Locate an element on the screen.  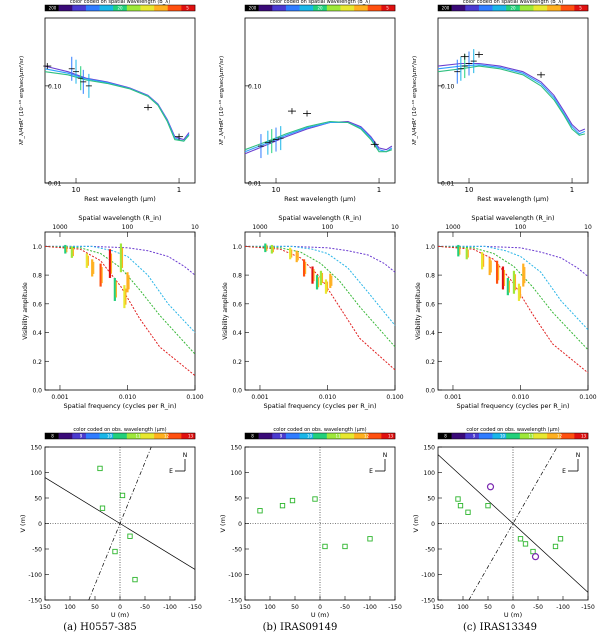
vis-top-xlabel: Spatial wavelength (R_in) is located at coordinates (512, 218).